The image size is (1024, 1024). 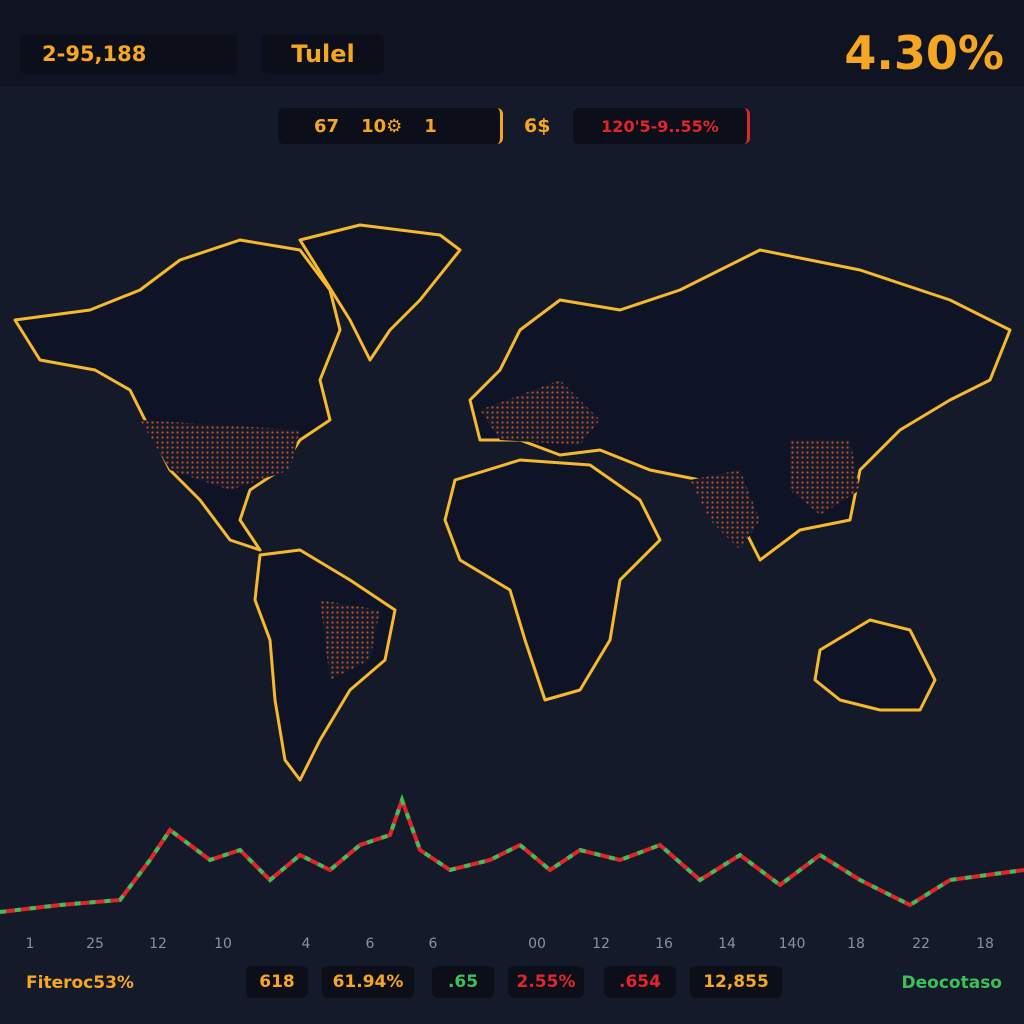 I want to click on footer-right: Deocotaso, so click(x=951, y=983).